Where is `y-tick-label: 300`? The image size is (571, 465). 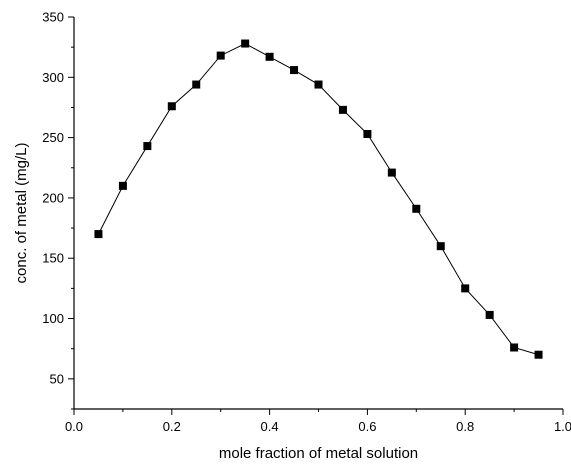
y-tick-label: 300 is located at coordinates (53, 77).